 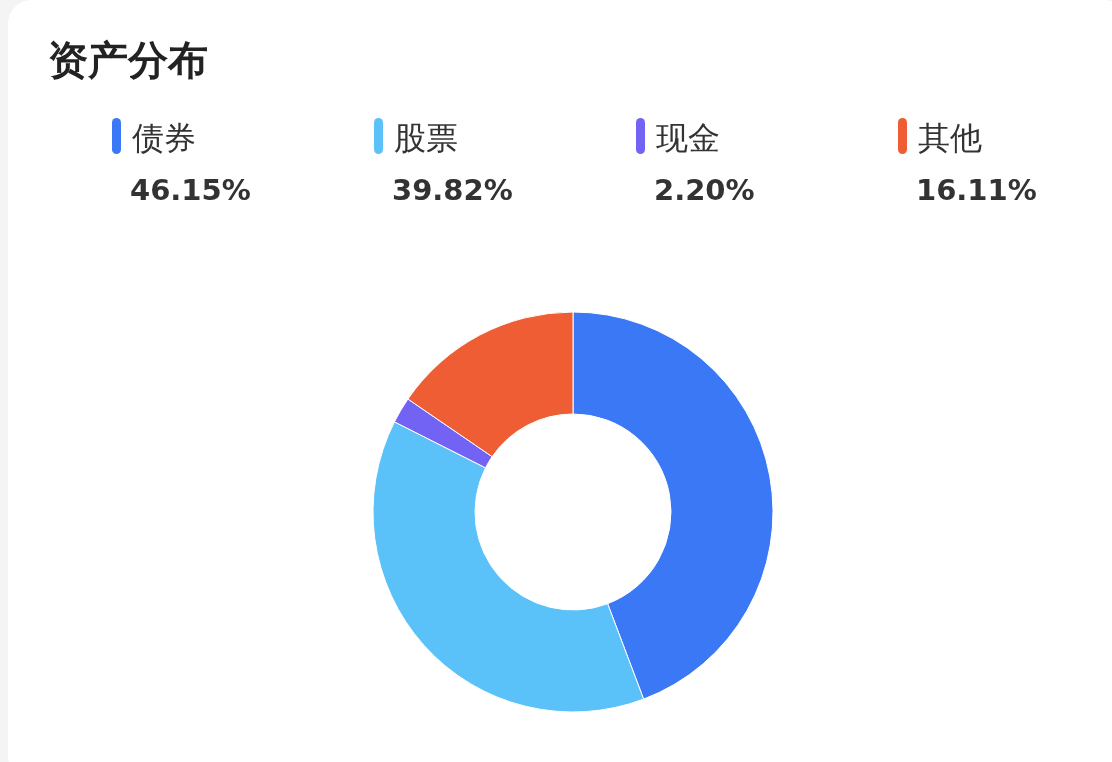 I want to click on legend-item: 现金 2.20%, so click(x=695, y=162).